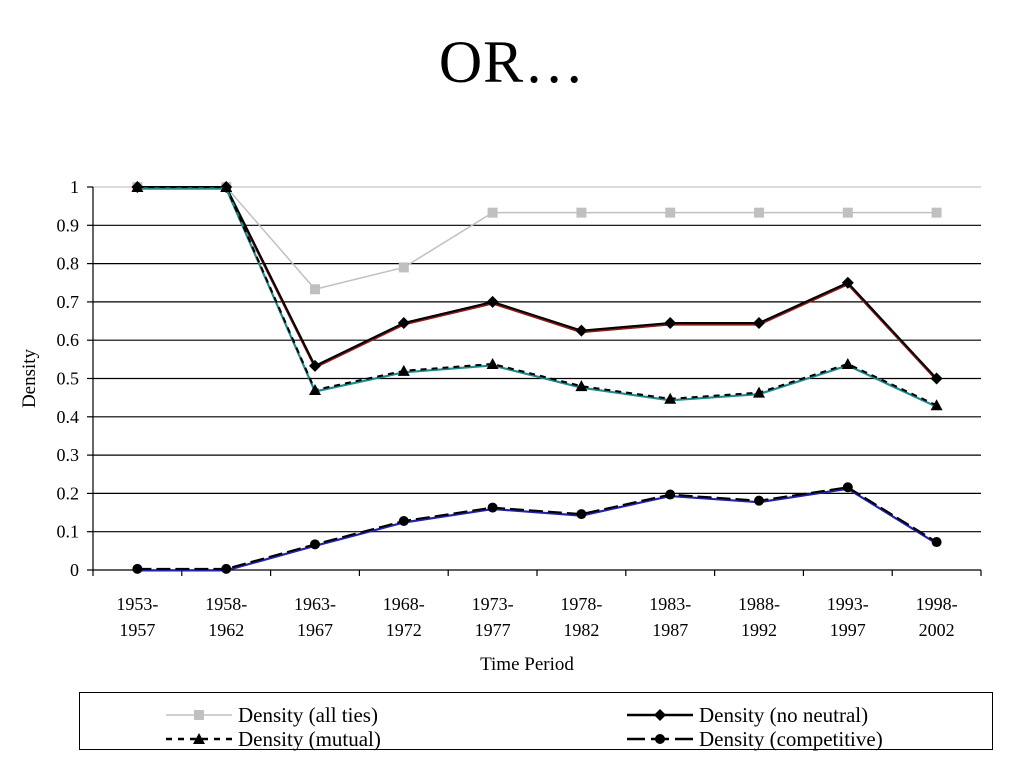  Describe the element at coordinates (309, 738) in the screenshot. I see `legend-label-mutual: Density (mutual)` at that location.